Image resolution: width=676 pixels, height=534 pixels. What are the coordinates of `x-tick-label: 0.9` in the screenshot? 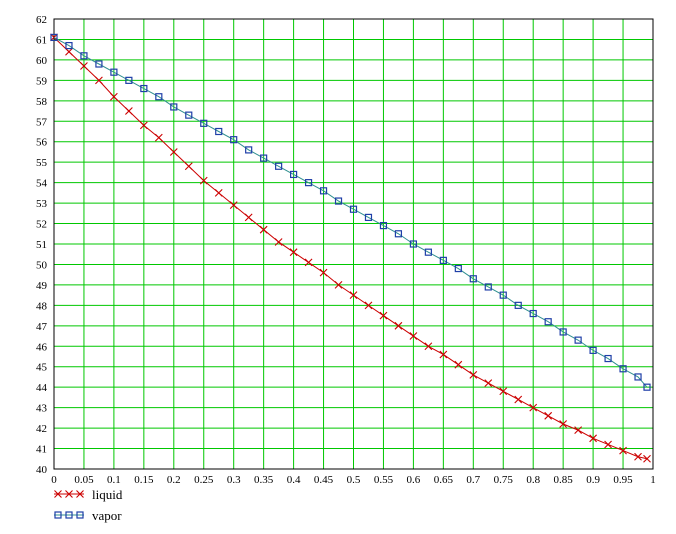 It's located at (593, 480).